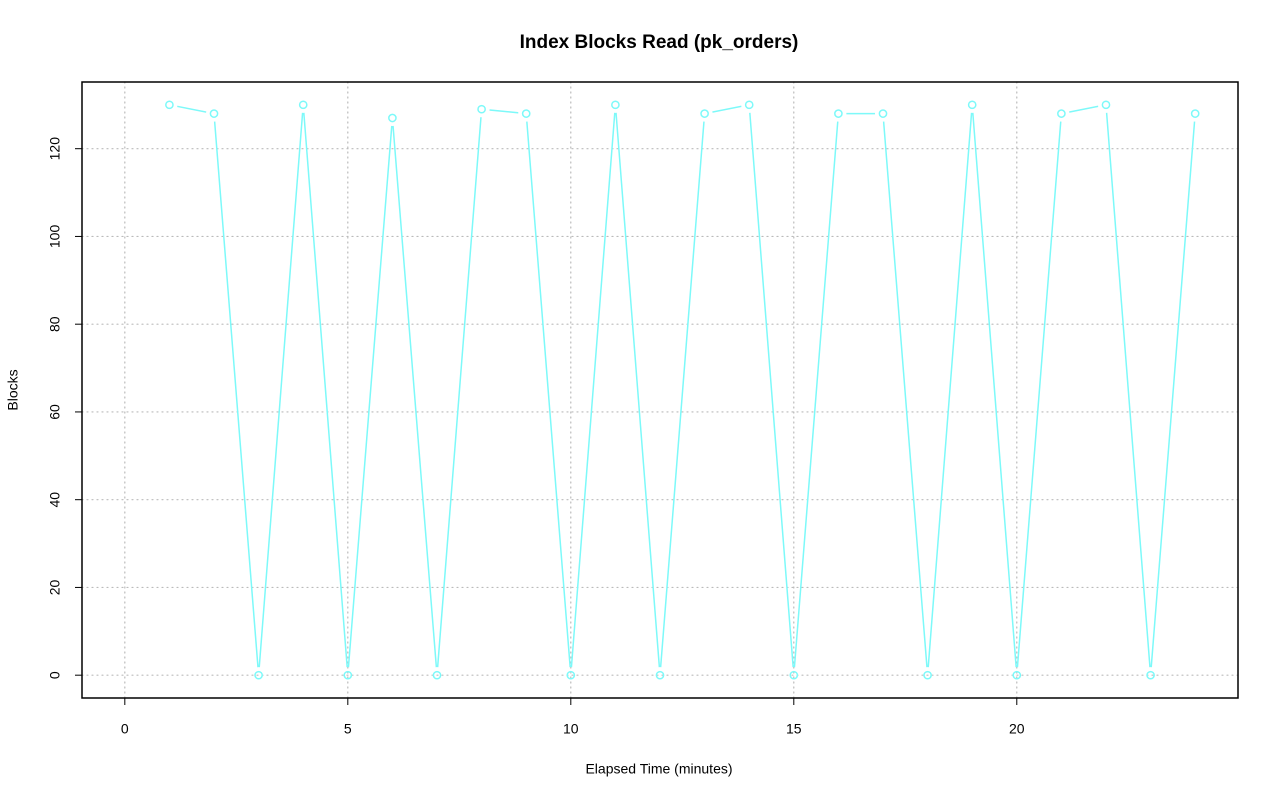 This screenshot has height=801, width=1280. Describe the element at coordinates (55, 324) in the screenshot. I see `y-tick-label: 80` at that location.